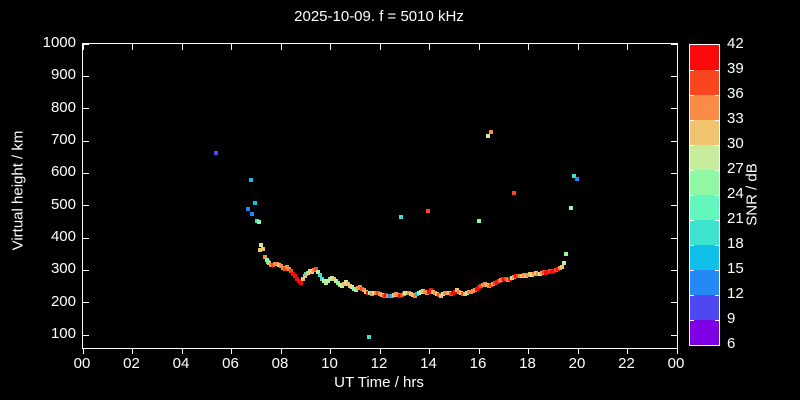 The width and height of the screenshot is (800, 400). What do you see at coordinates (230, 363) in the screenshot?
I see `x-tick-label: 06` at bounding box center [230, 363].